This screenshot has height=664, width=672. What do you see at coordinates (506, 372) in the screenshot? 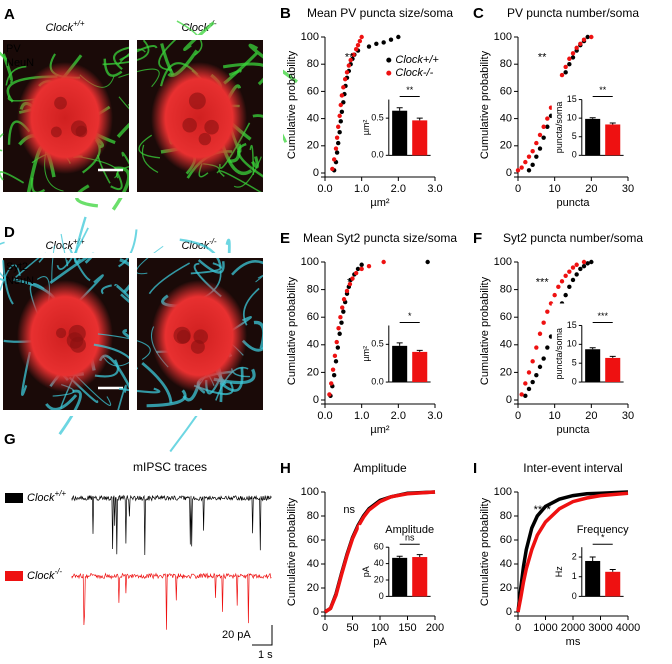
I see `y-tick-label: 20` at bounding box center [506, 372].